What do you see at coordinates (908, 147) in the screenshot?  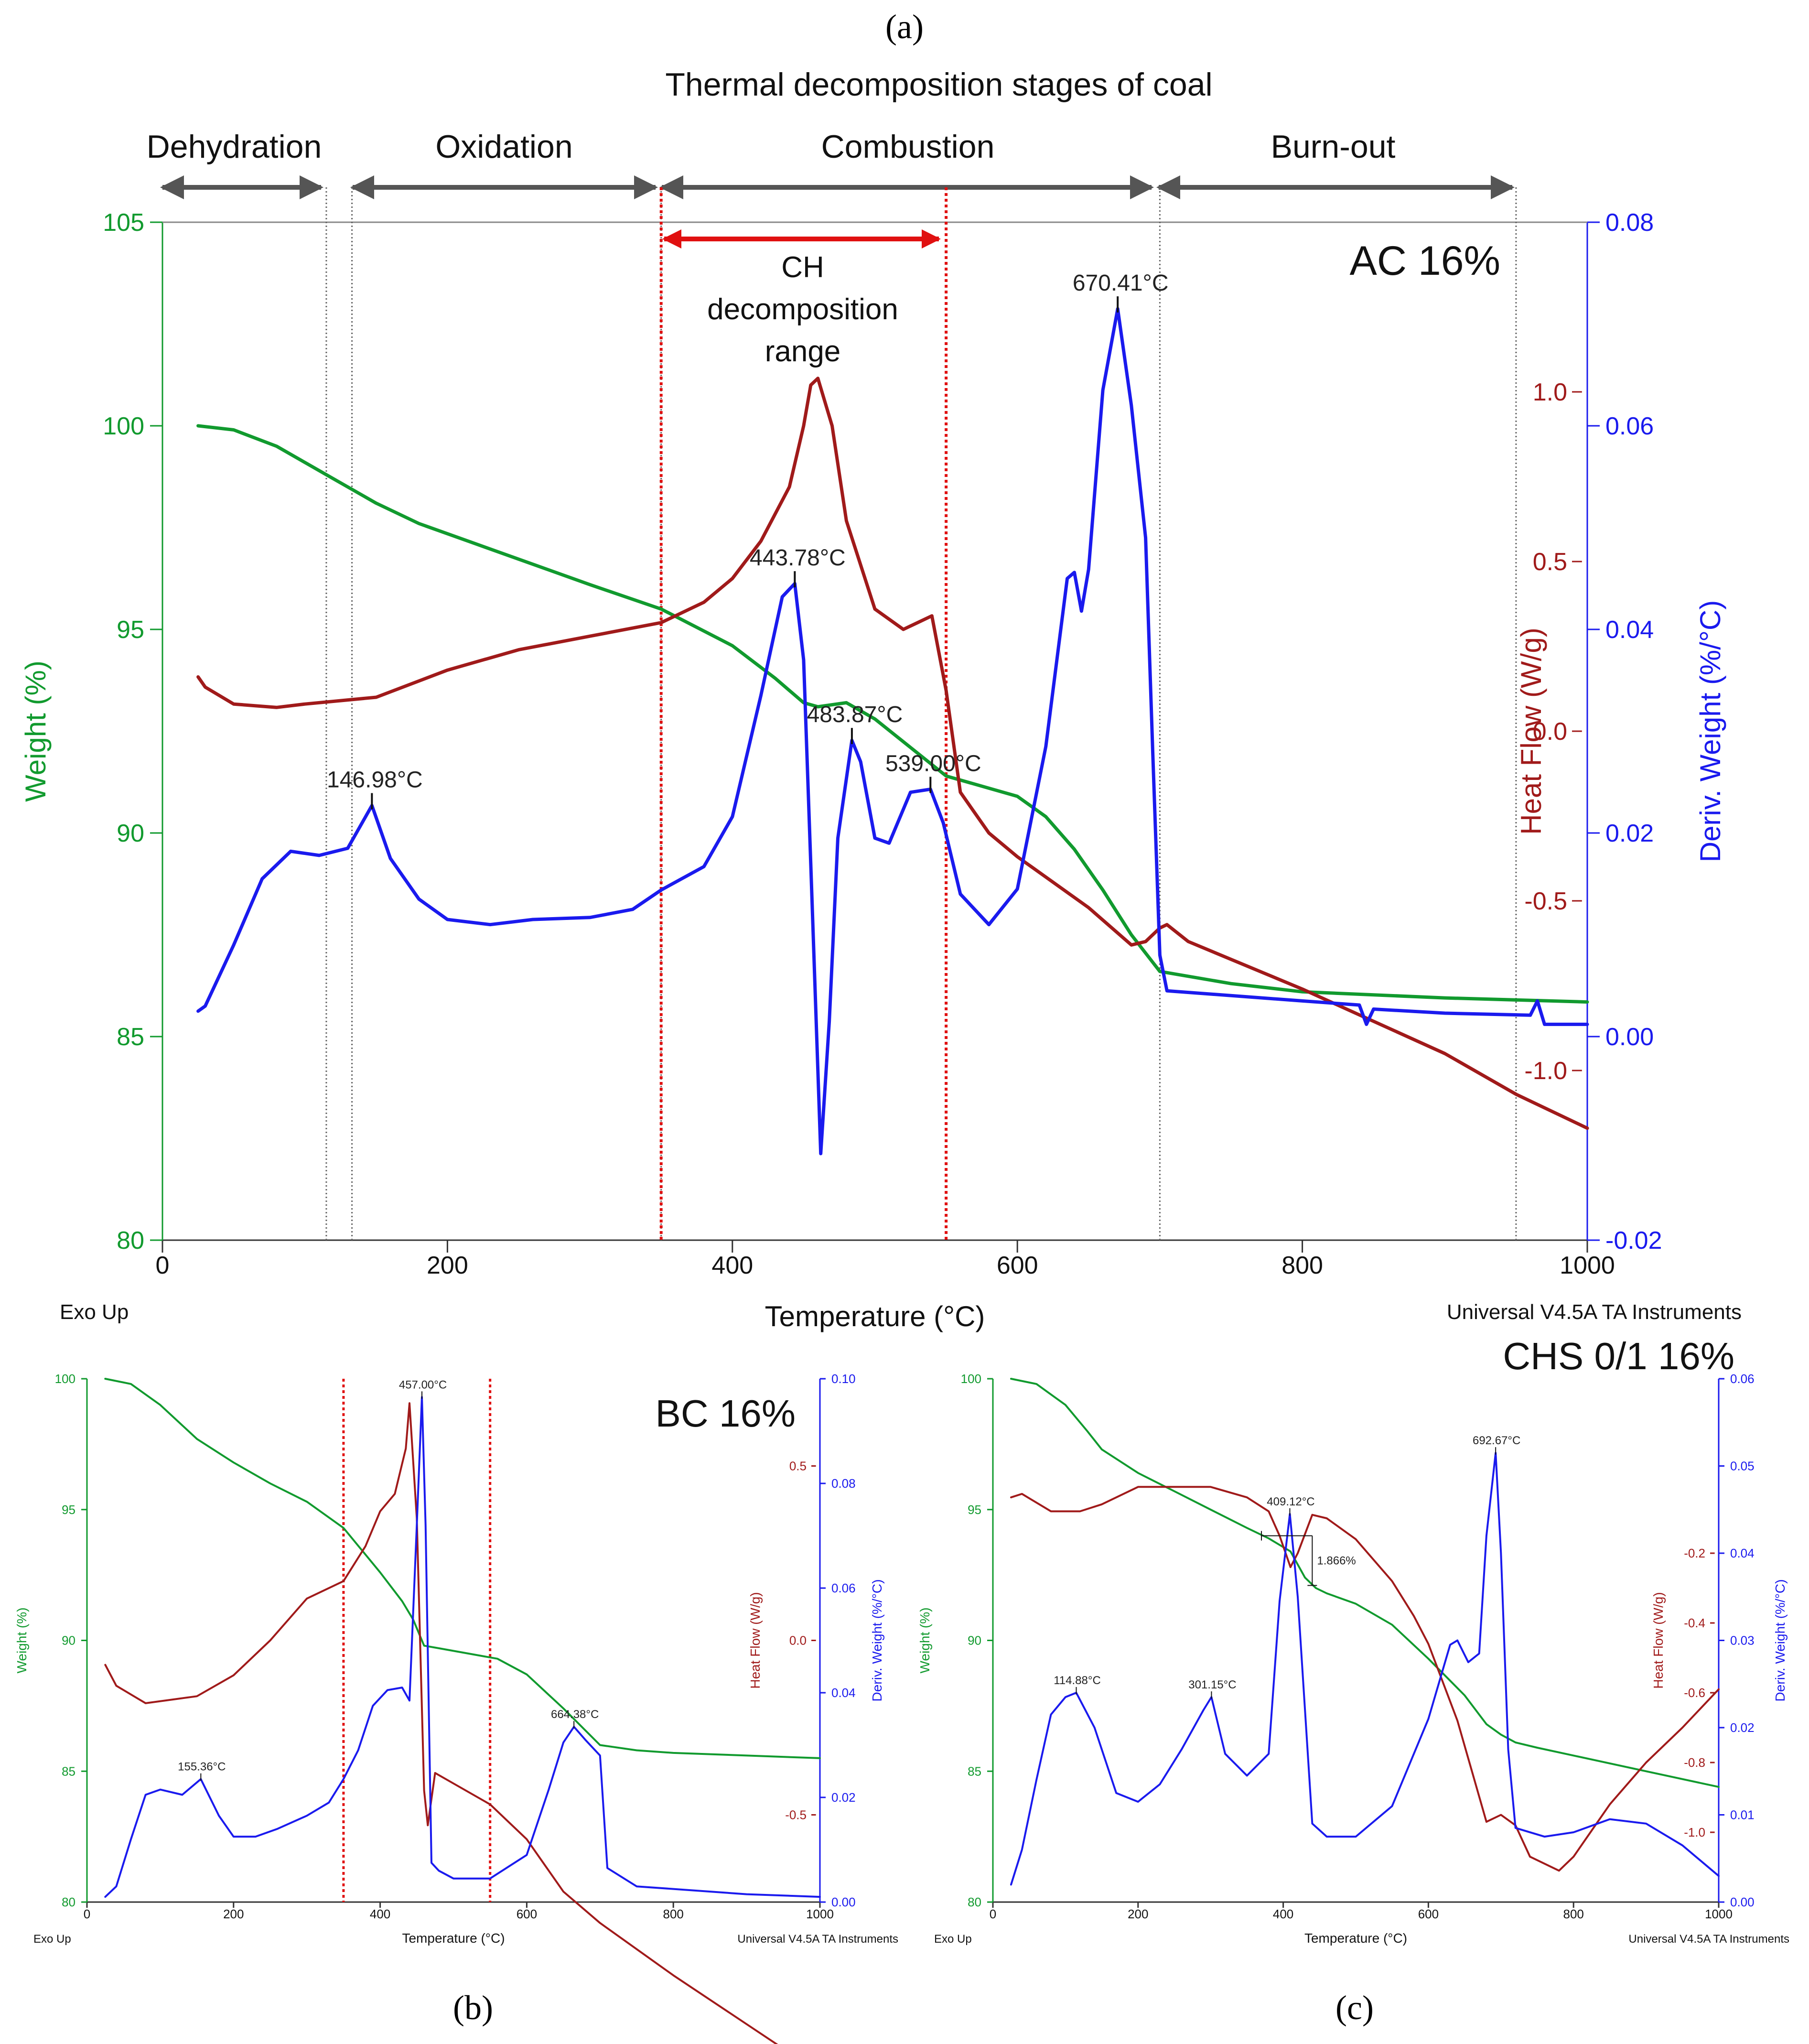 I see `stage-label-combustion: Combustion` at bounding box center [908, 147].